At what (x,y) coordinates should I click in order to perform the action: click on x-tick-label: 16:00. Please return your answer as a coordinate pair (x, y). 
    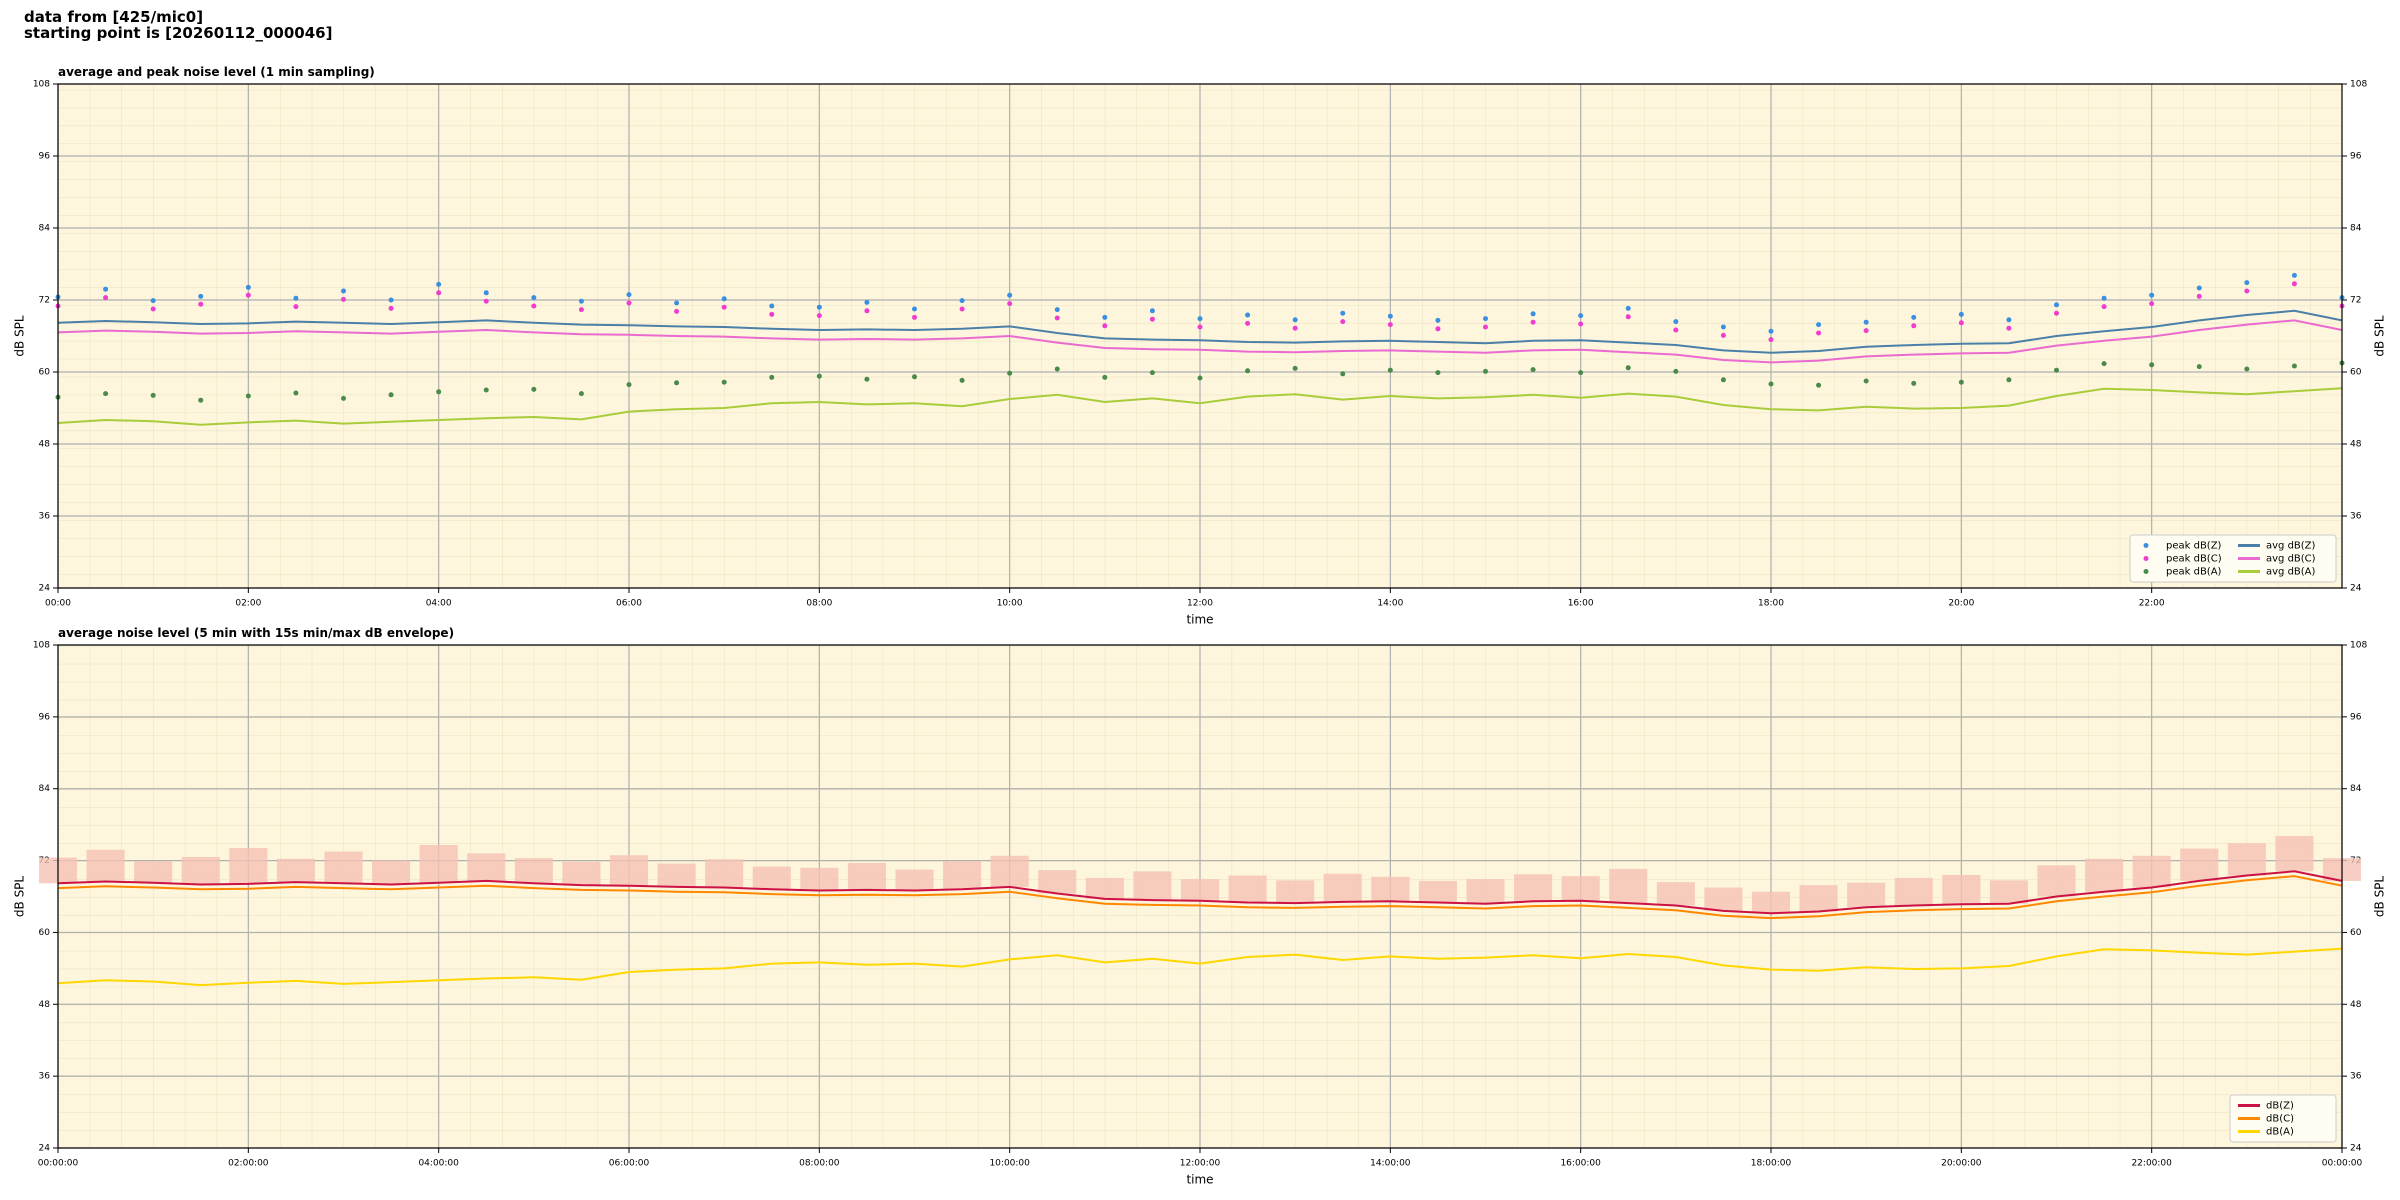
    Looking at the image, I should click on (1581, 604).